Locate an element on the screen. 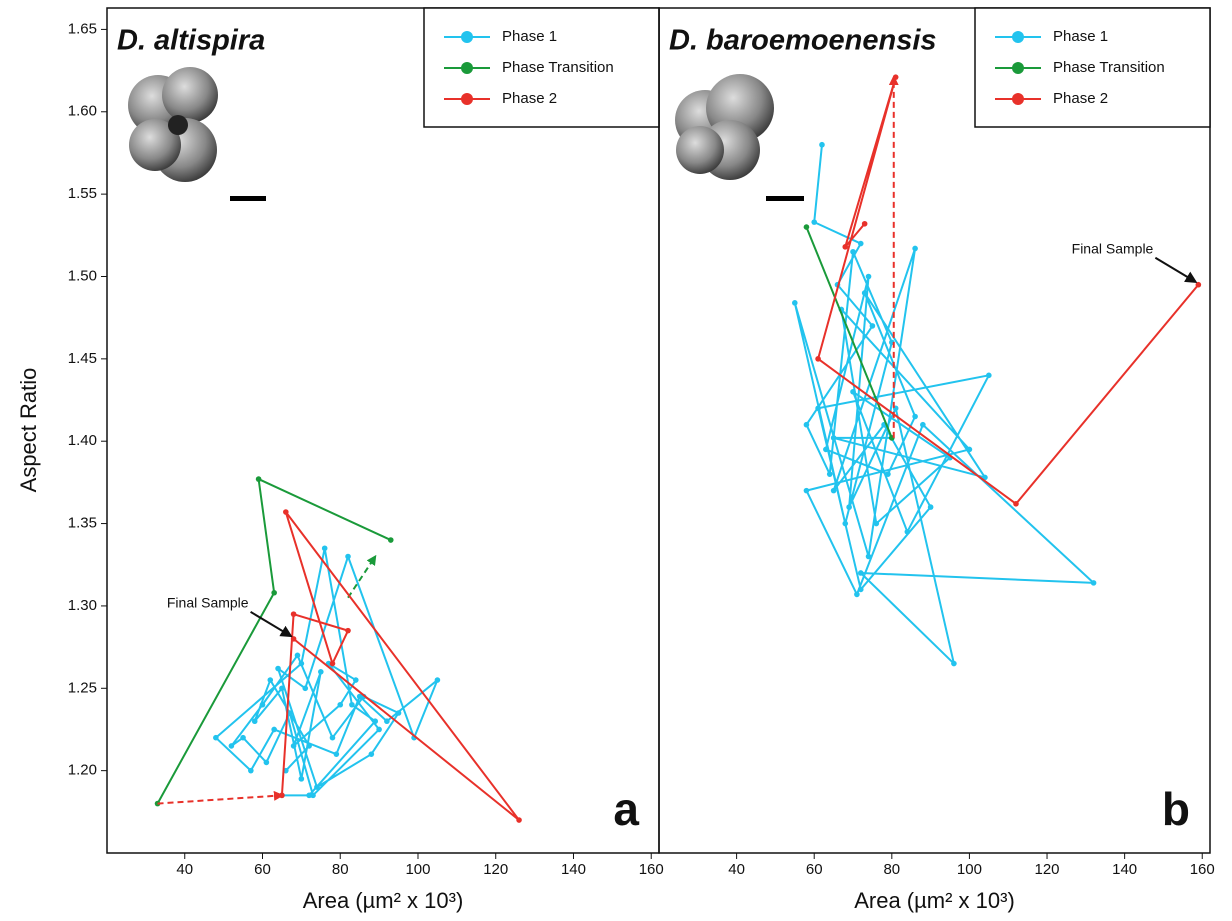 Image resolution: width=1232 pixels, height=921 pixels. y-tick-label: 1.45 is located at coordinates (82, 358).